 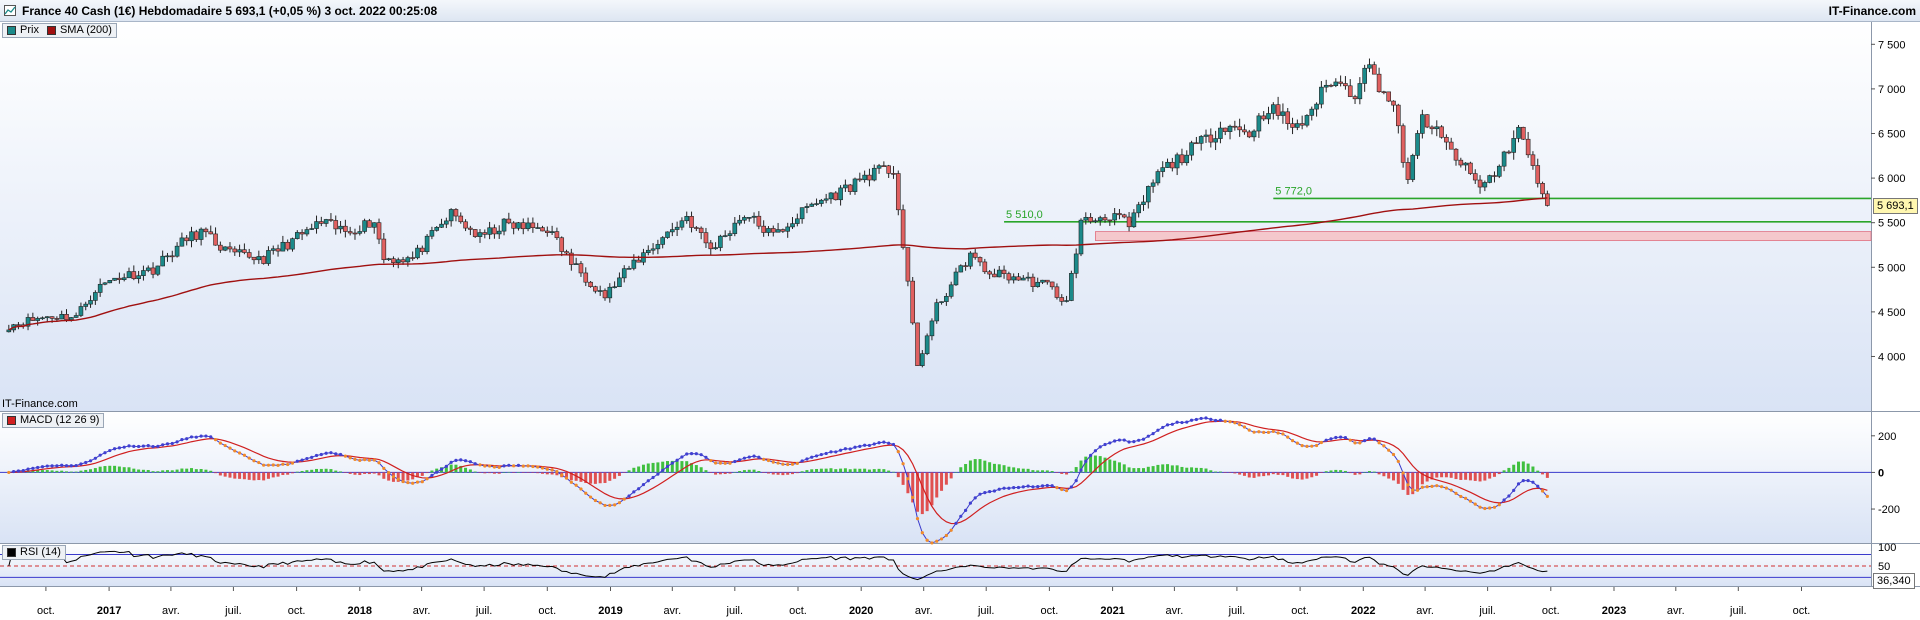 I want to click on rsi-panel-bg, so click(x=935, y=565).